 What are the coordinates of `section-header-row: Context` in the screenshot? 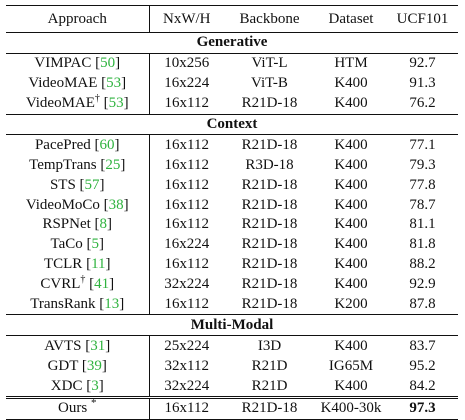 It's located at (232, 124).